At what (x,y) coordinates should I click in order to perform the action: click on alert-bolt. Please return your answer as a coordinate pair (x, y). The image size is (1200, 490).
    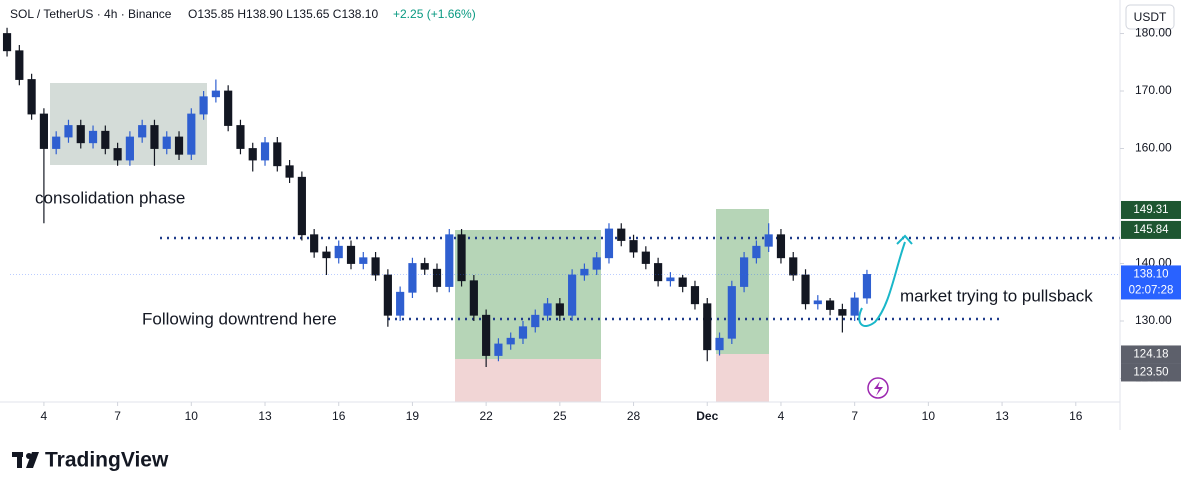
    Looking at the image, I should click on (878, 388).